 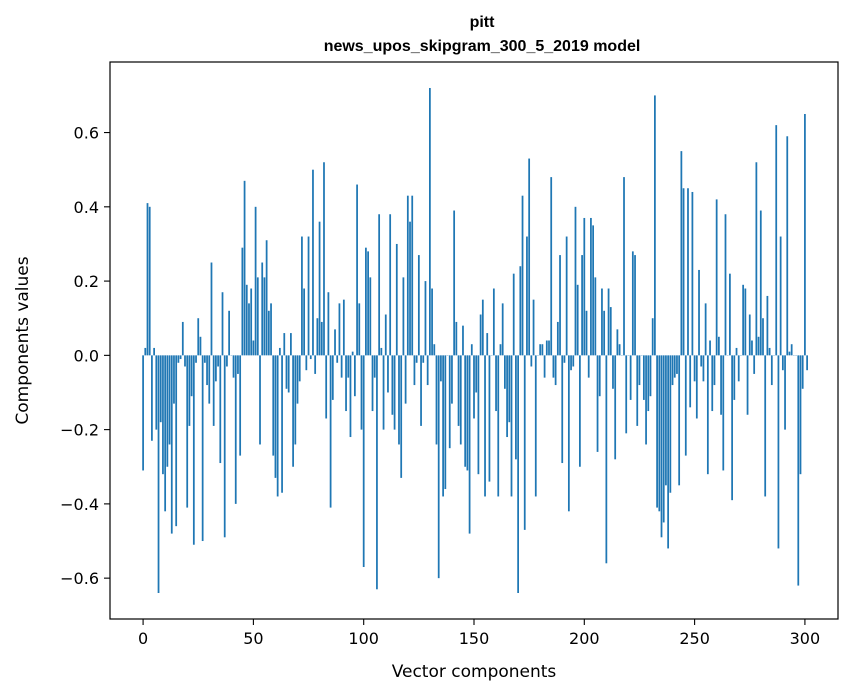 I want to click on x-axis-label: Vector components, so click(x=474, y=672).